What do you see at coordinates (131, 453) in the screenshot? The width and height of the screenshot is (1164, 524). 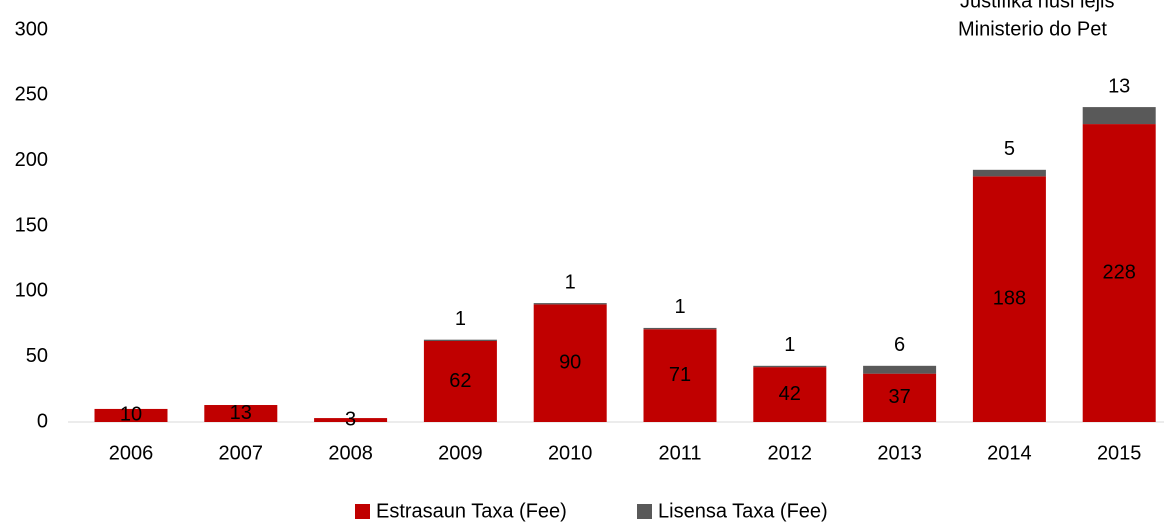 I see `x-tick-label: 2006` at bounding box center [131, 453].